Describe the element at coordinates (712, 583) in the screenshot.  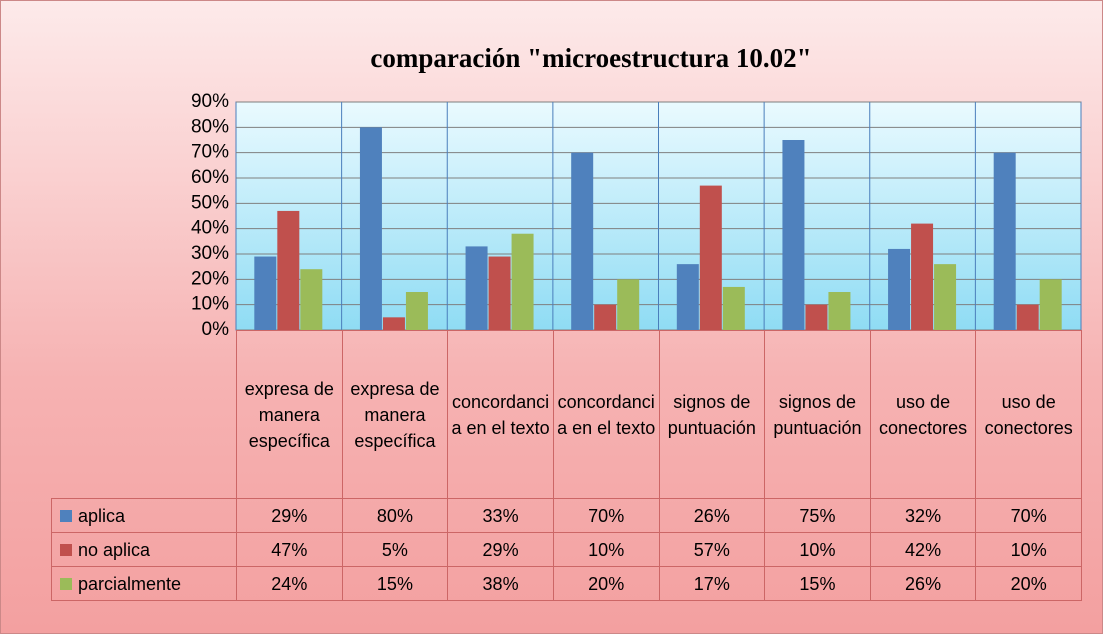
I see `table-value: 17%` at that location.